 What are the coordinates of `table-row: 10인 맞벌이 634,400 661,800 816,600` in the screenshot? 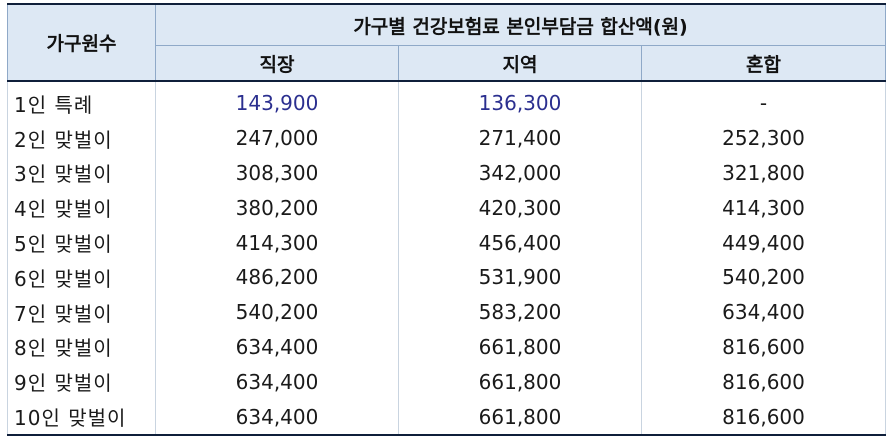 It's located at (447, 417).